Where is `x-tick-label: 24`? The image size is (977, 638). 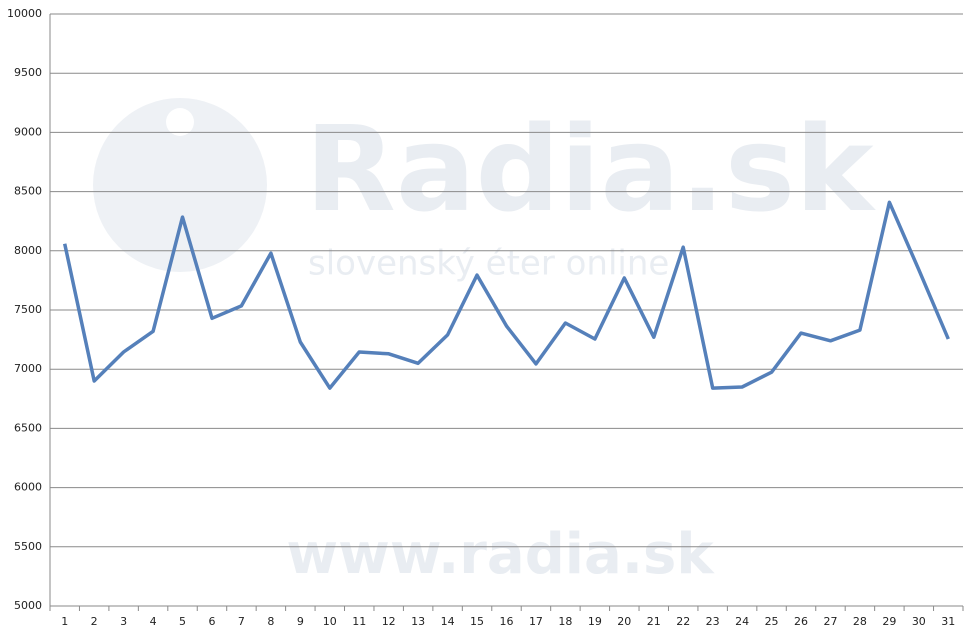
x-tick-label: 24 is located at coordinates (742, 621).